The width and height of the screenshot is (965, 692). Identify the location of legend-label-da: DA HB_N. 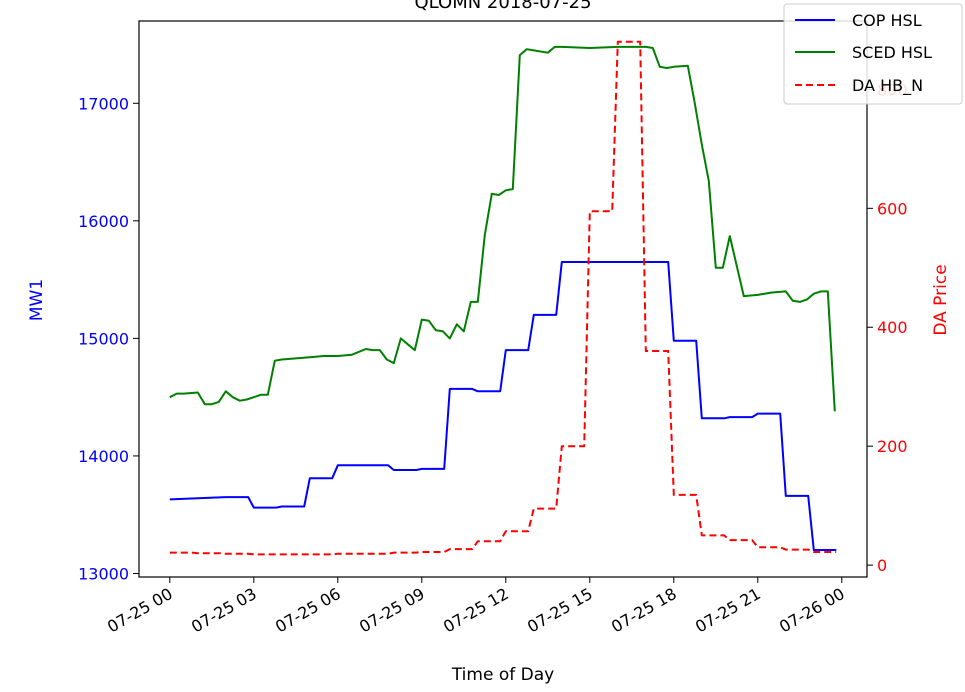
(887, 86).